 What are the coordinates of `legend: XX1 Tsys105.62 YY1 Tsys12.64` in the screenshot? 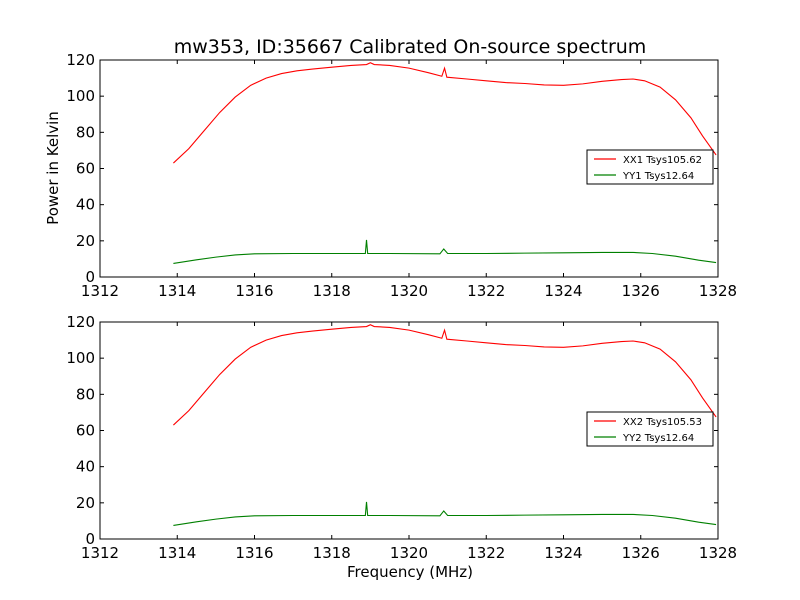 It's located at (650, 167).